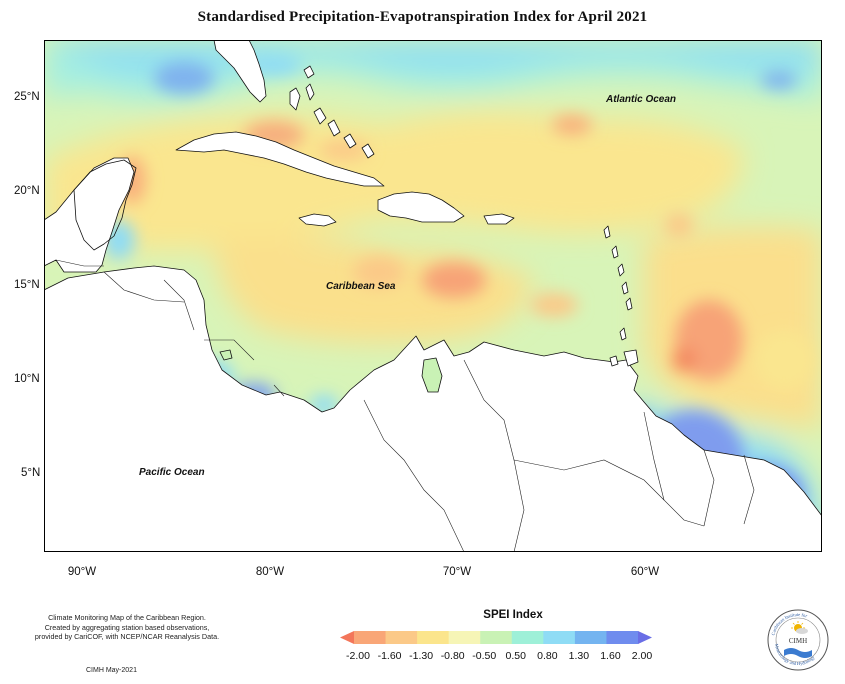 This screenshot has height=684, width=845. What do you see at coordinates (515, 656) in the screenshot?
I see `legend-label: 0.50` at bounding box center [515, 656].